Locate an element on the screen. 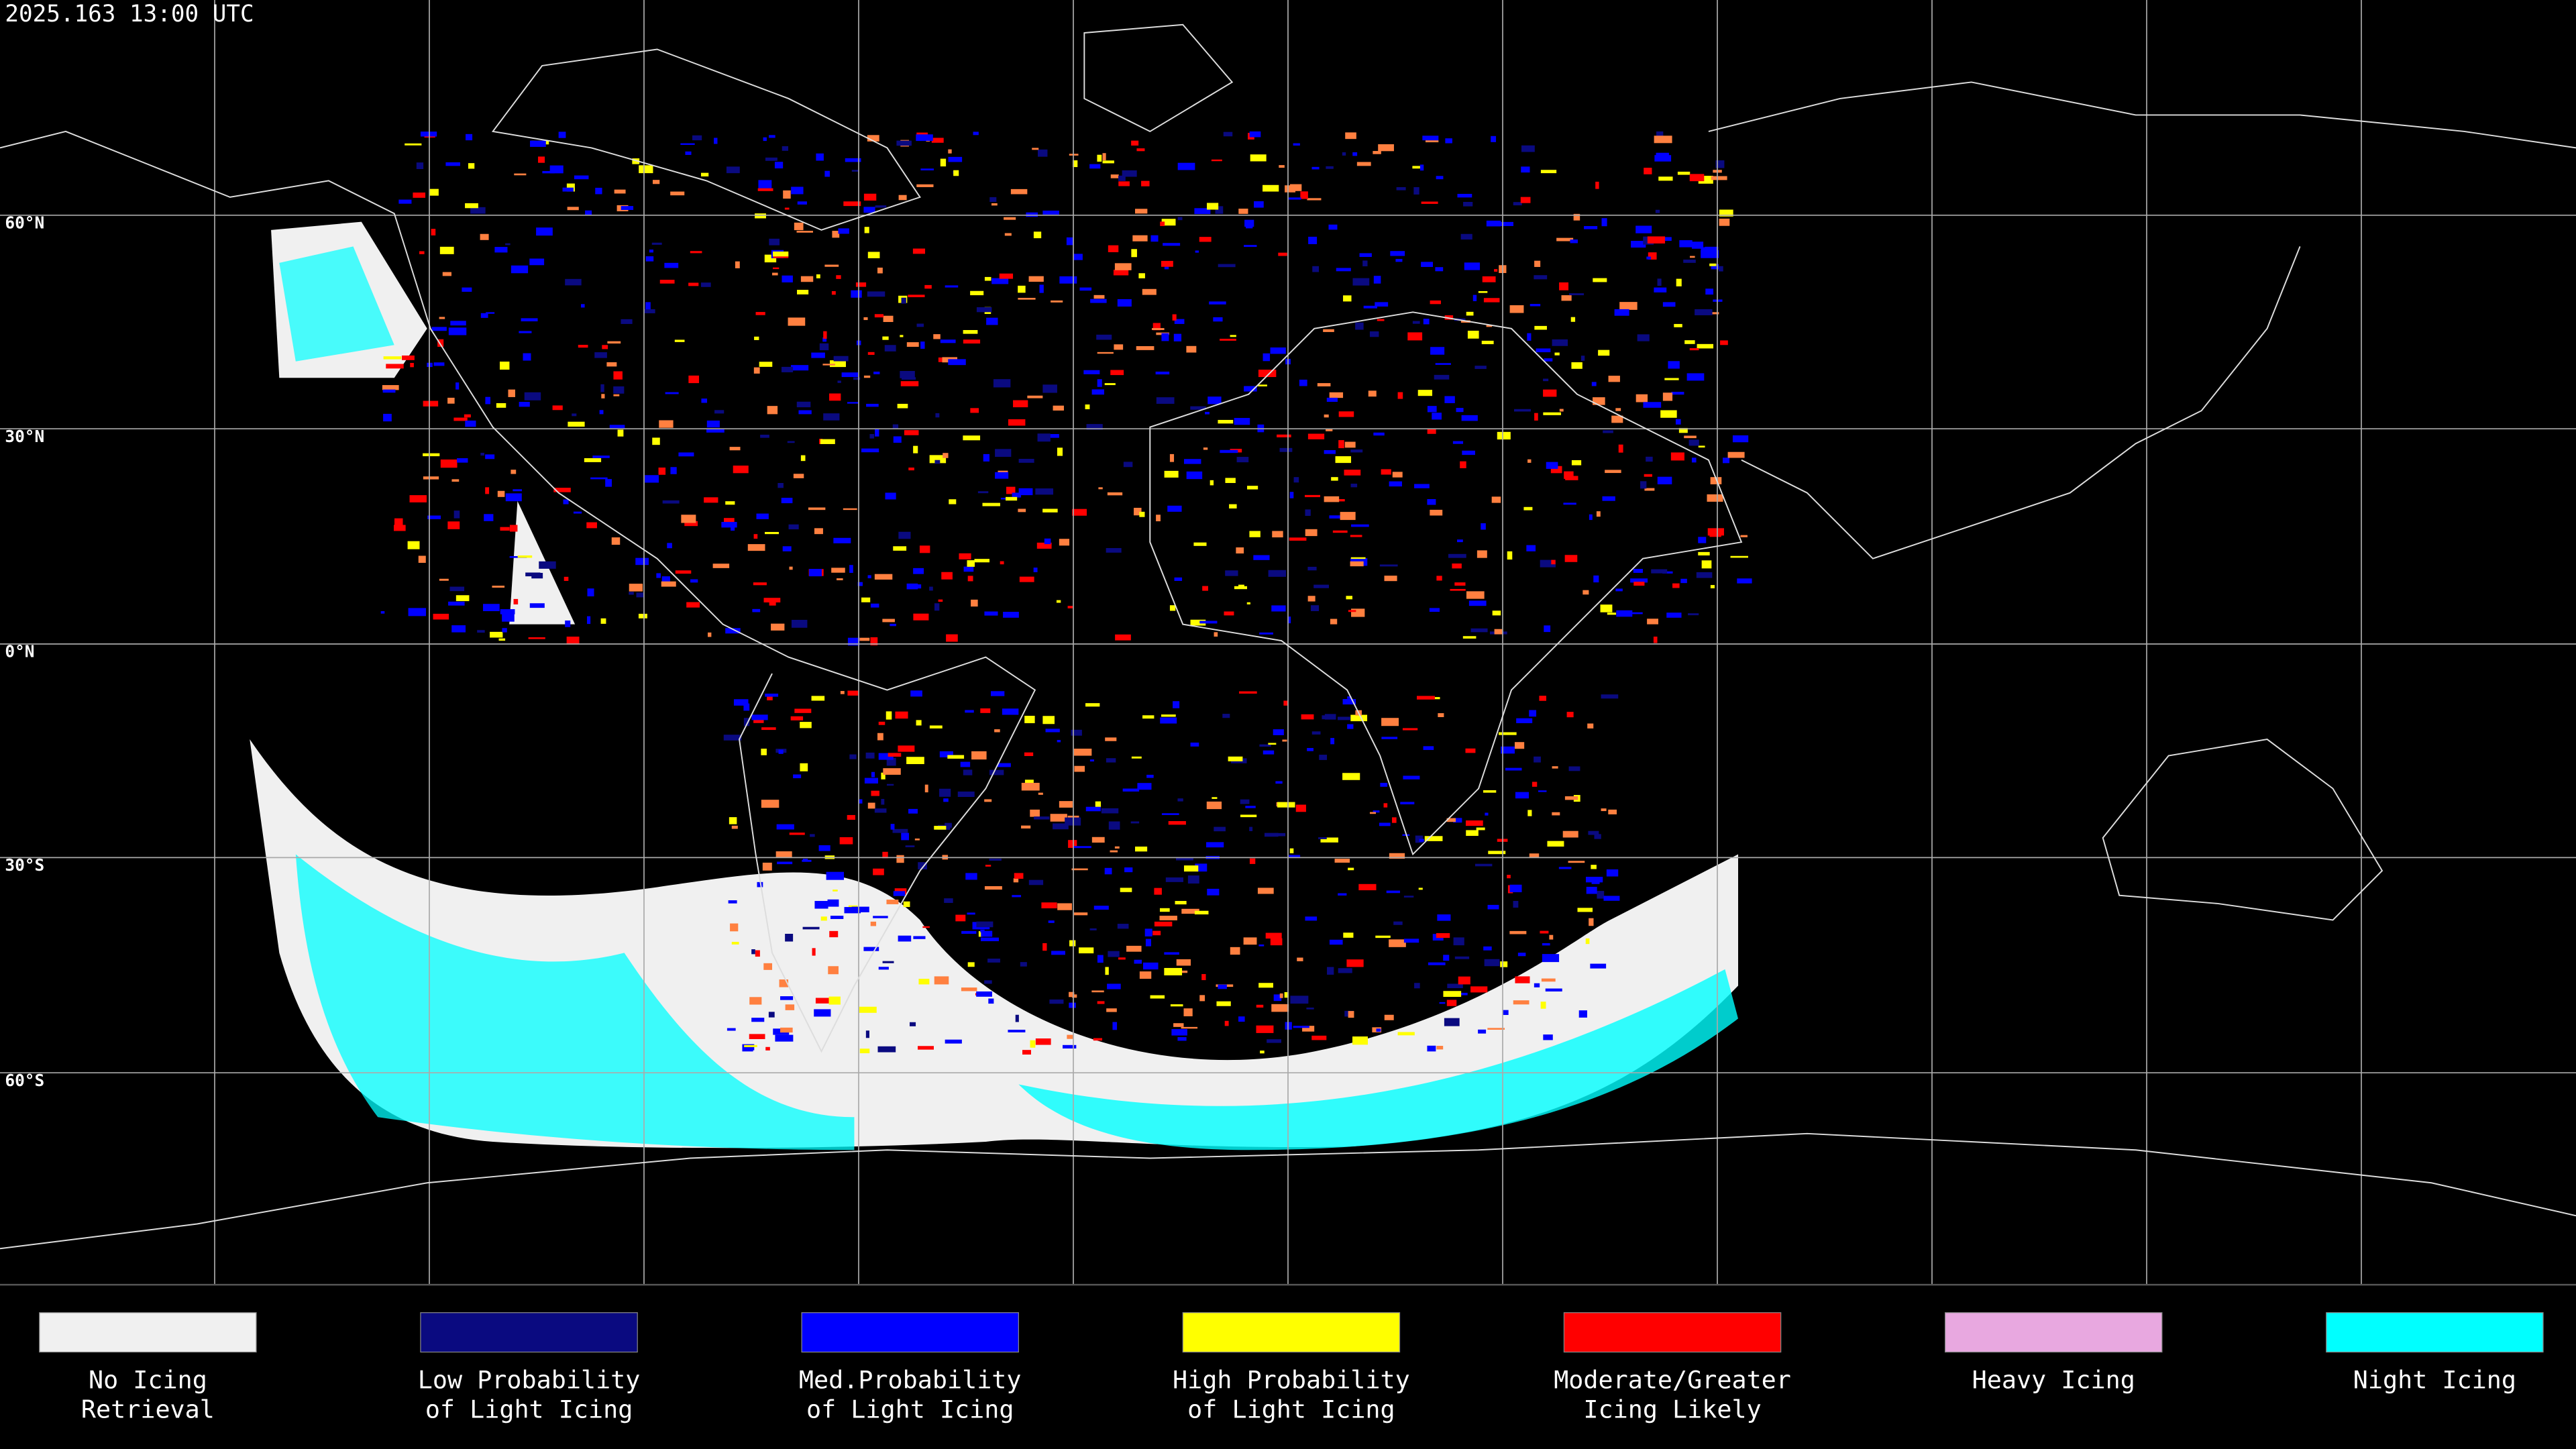  latitude-labels: 60°N 30°N 0°N 30°S 60°S is located at coordinates (24, 651).